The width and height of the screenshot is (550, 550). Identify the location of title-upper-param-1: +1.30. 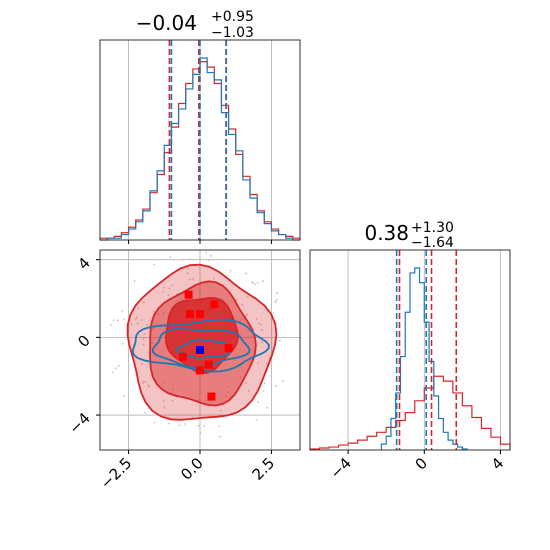
(432, 228).